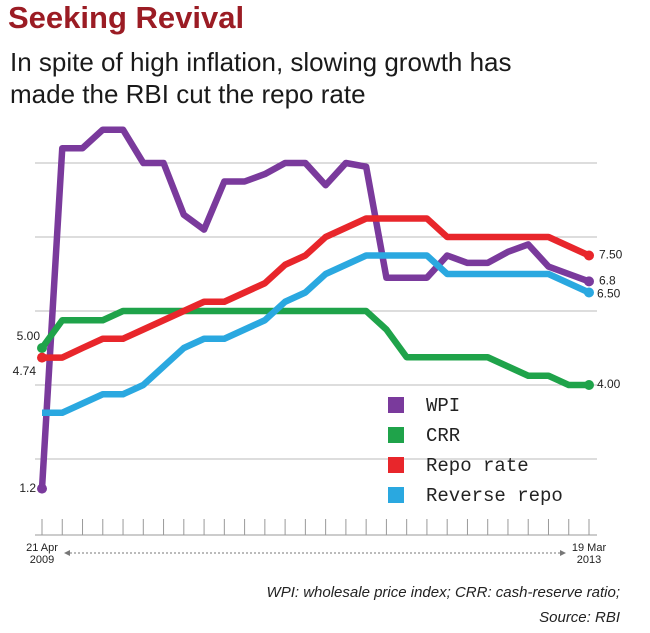  Describe the element at coordinates (607, 281) in the screenshot. I see `value-label: 6.8` at that location.